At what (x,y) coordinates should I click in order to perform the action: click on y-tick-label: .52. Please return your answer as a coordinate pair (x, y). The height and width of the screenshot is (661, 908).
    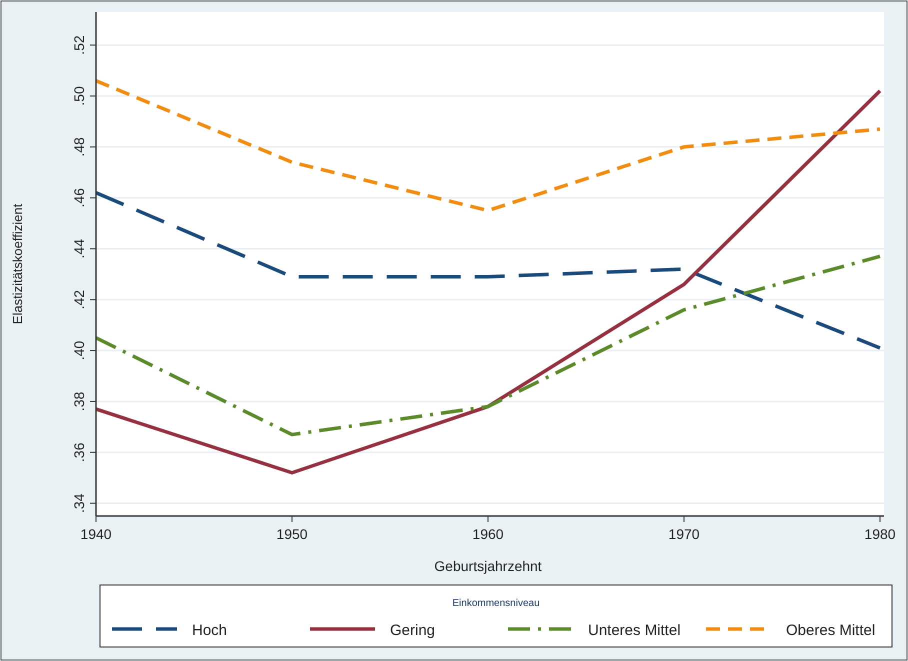
    Looking at the image, I should click on (79, 45).